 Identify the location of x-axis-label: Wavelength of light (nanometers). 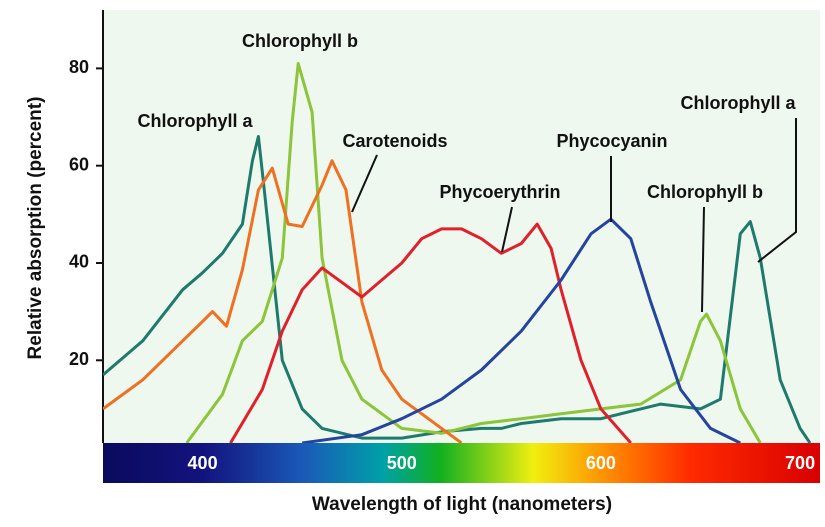
(462, 504).